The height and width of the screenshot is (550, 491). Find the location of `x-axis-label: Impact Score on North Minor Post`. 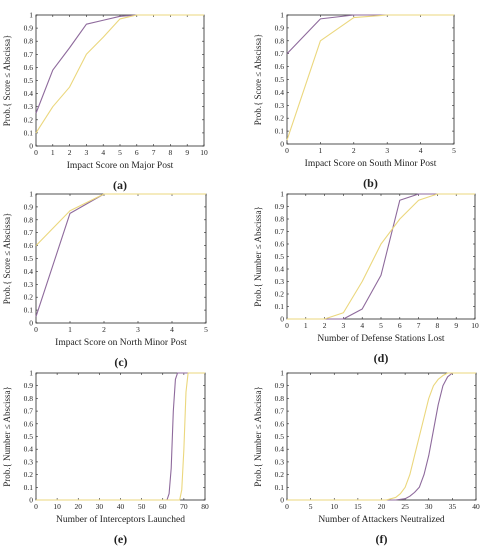

x-axis-label: Impact Score on North Minor Post is located at coordinates (121, 343).